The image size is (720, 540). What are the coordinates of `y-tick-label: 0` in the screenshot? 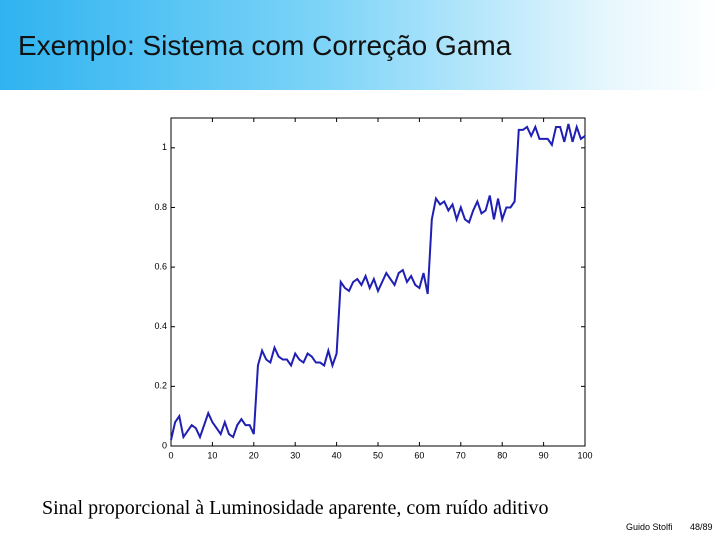 It's located at (164, 445).